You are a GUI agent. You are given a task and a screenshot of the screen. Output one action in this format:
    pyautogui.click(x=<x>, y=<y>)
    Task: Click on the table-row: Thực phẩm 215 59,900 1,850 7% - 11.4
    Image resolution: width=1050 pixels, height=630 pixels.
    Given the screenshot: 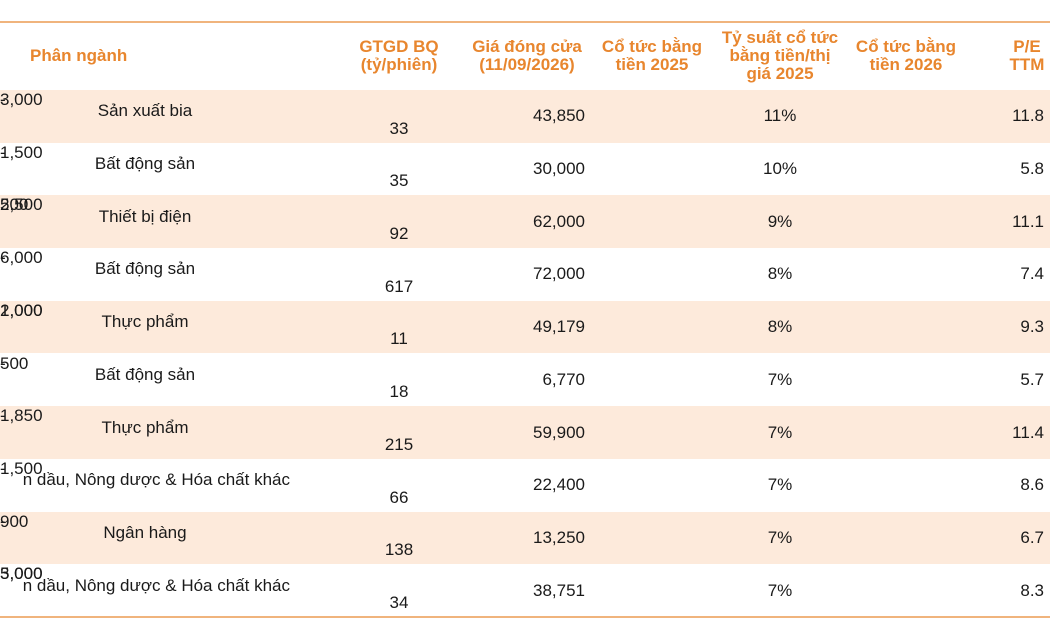 What is the action you would take?
    pyautogui.click(x=525, y=432)
    